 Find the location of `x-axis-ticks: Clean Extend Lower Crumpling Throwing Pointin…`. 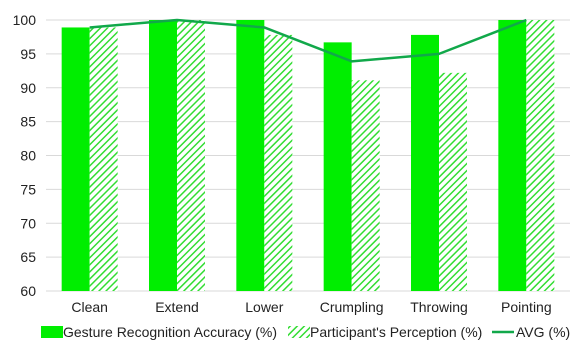

x-axis-ticks: Clean Extend Lower Crumpling Throwing Pointin… is located at coordinates (311, 307).